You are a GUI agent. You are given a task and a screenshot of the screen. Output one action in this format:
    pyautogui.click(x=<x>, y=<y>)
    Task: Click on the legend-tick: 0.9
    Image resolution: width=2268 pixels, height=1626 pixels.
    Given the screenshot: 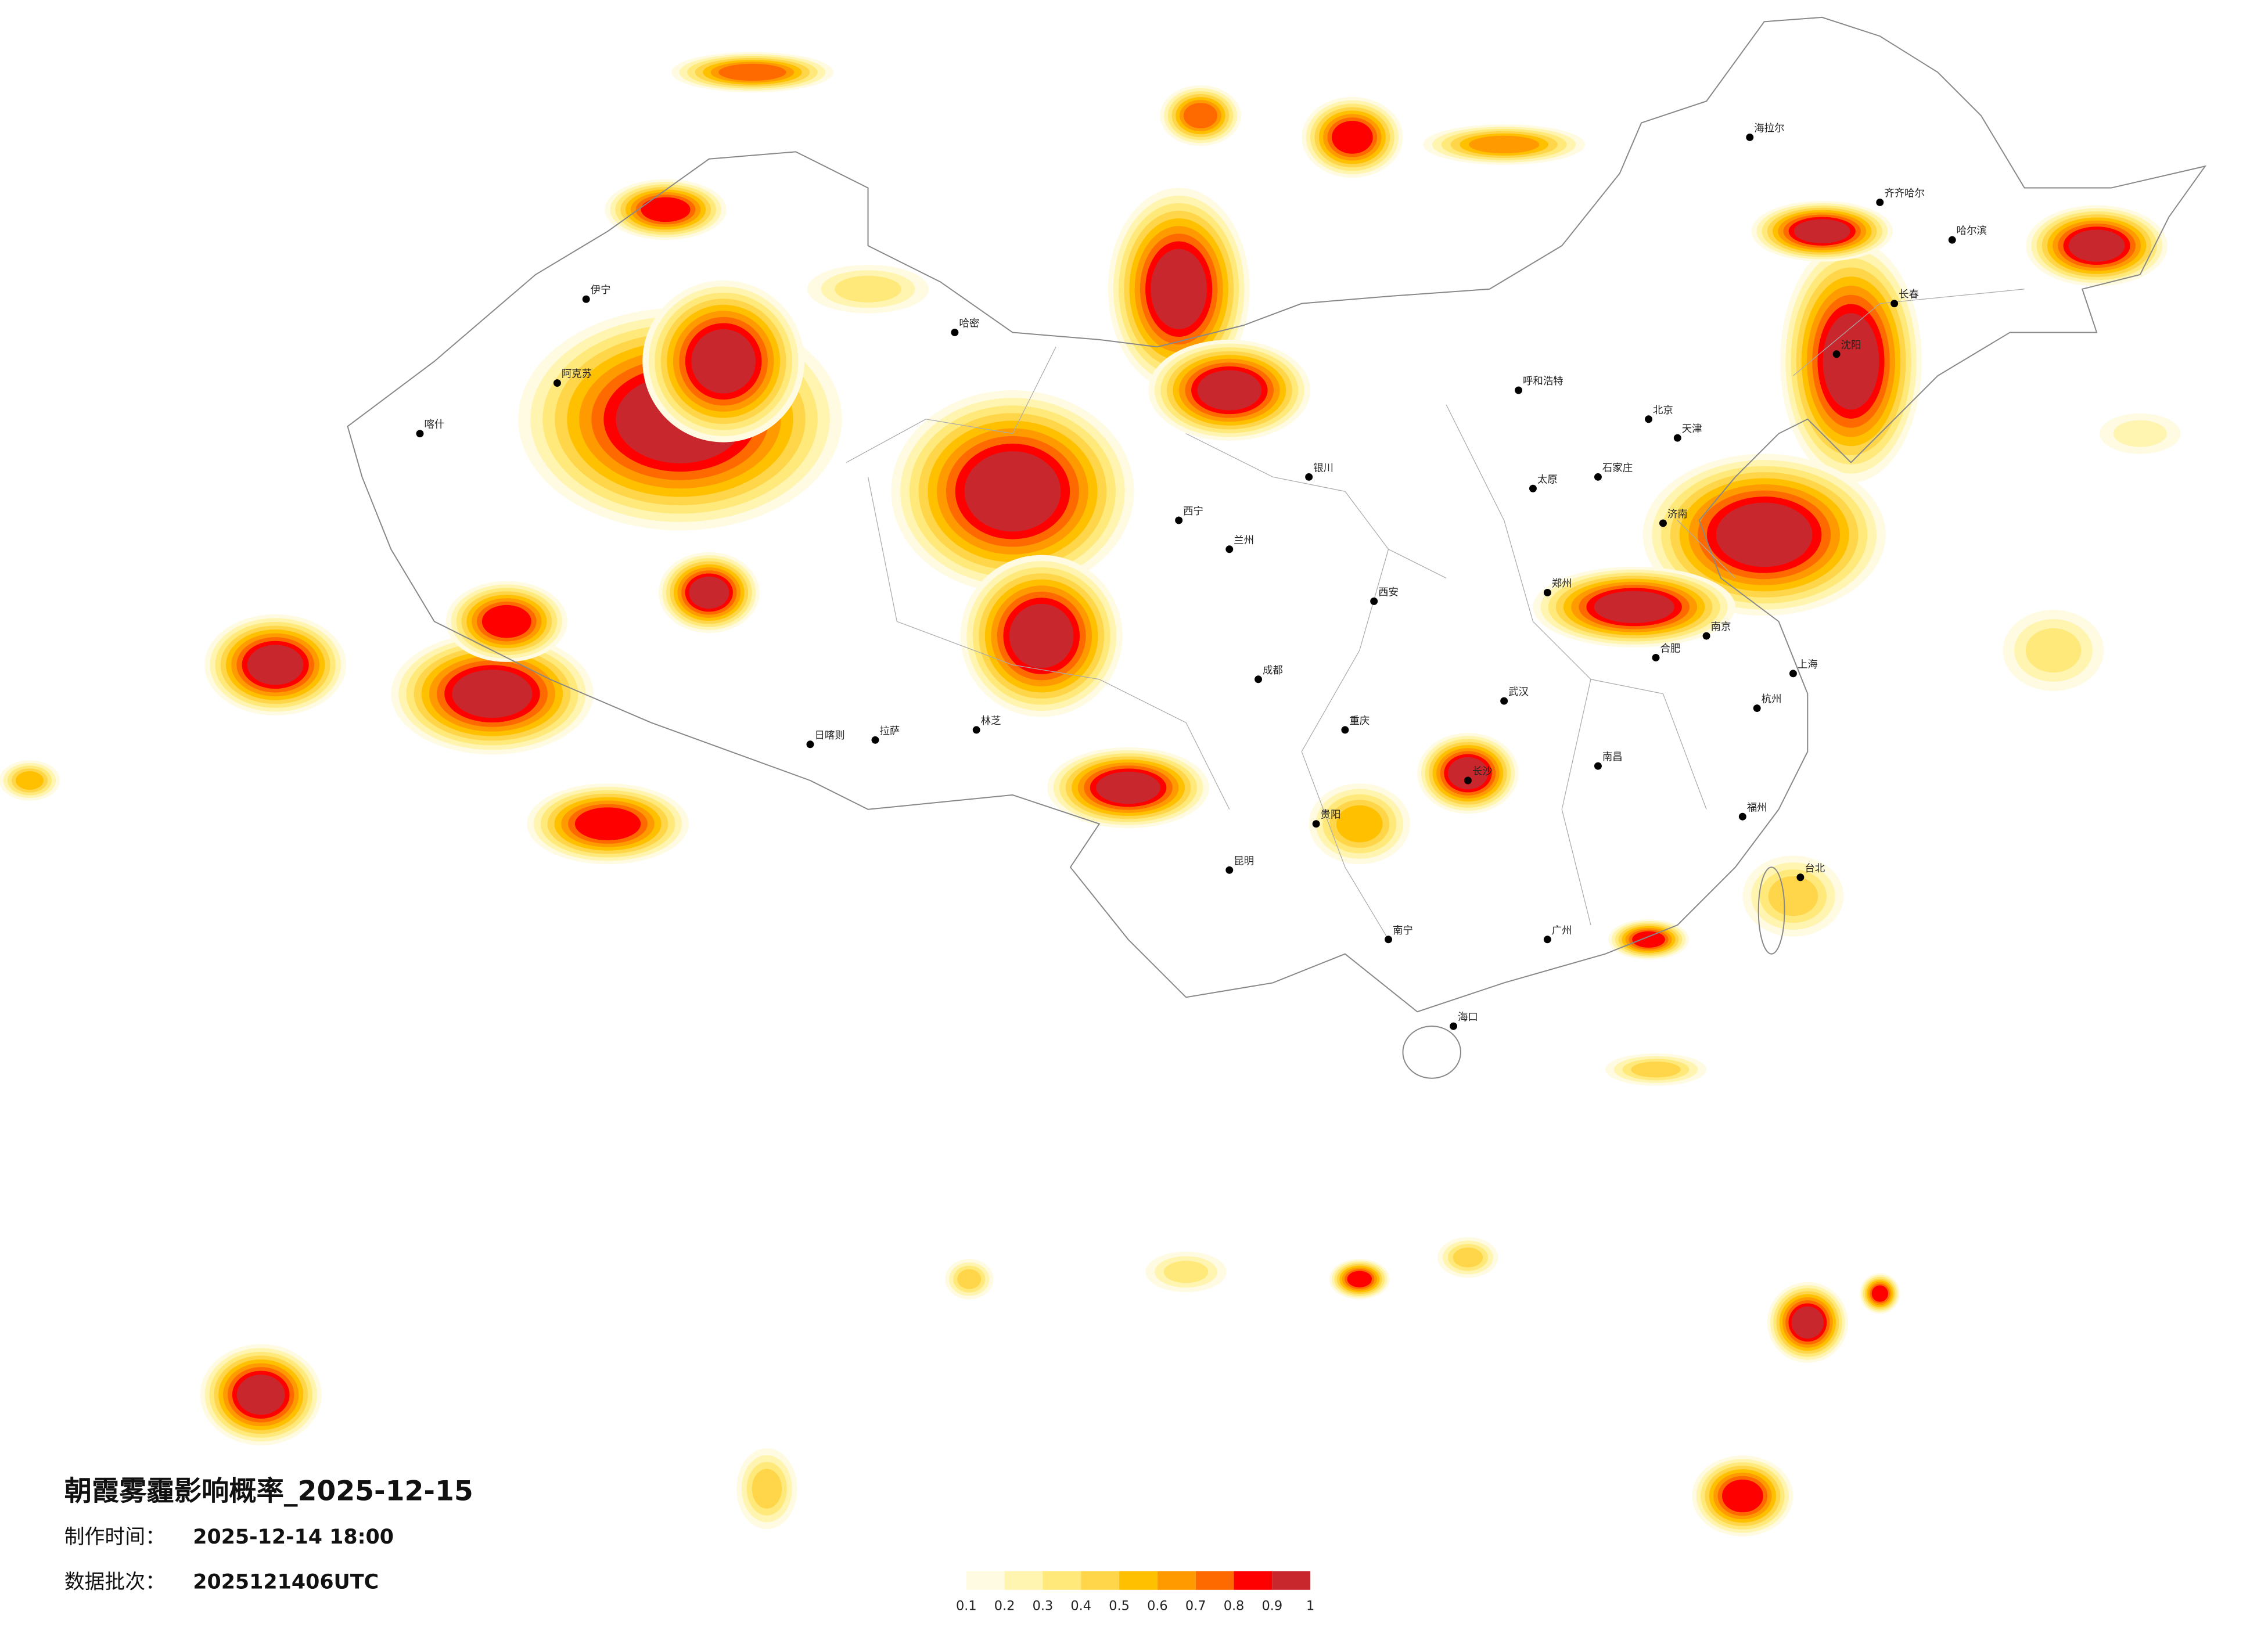 What is the action you would take?
    pyautogui.click(x=1272, y=1606)
    